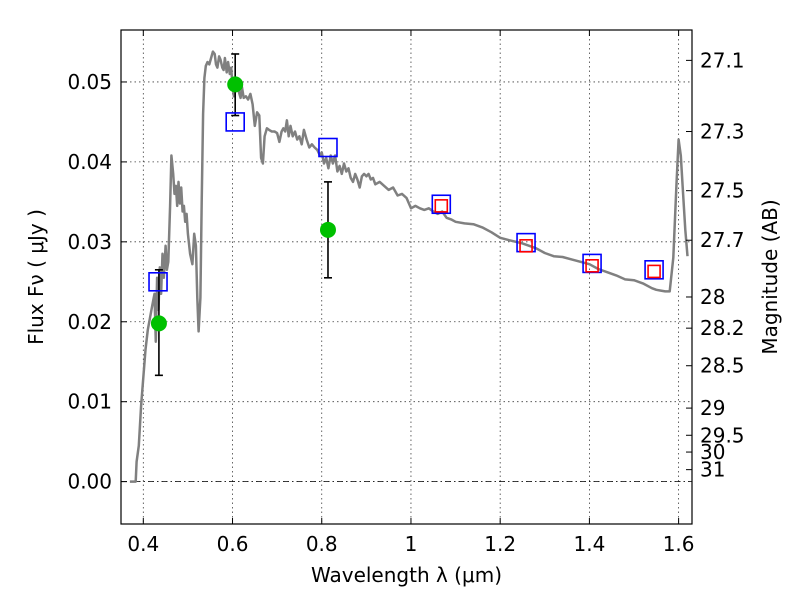 Image resolution: width=800 pixels, height=600 pixels. I want to click on right-tick-label: 27.1, so click(722, 60).